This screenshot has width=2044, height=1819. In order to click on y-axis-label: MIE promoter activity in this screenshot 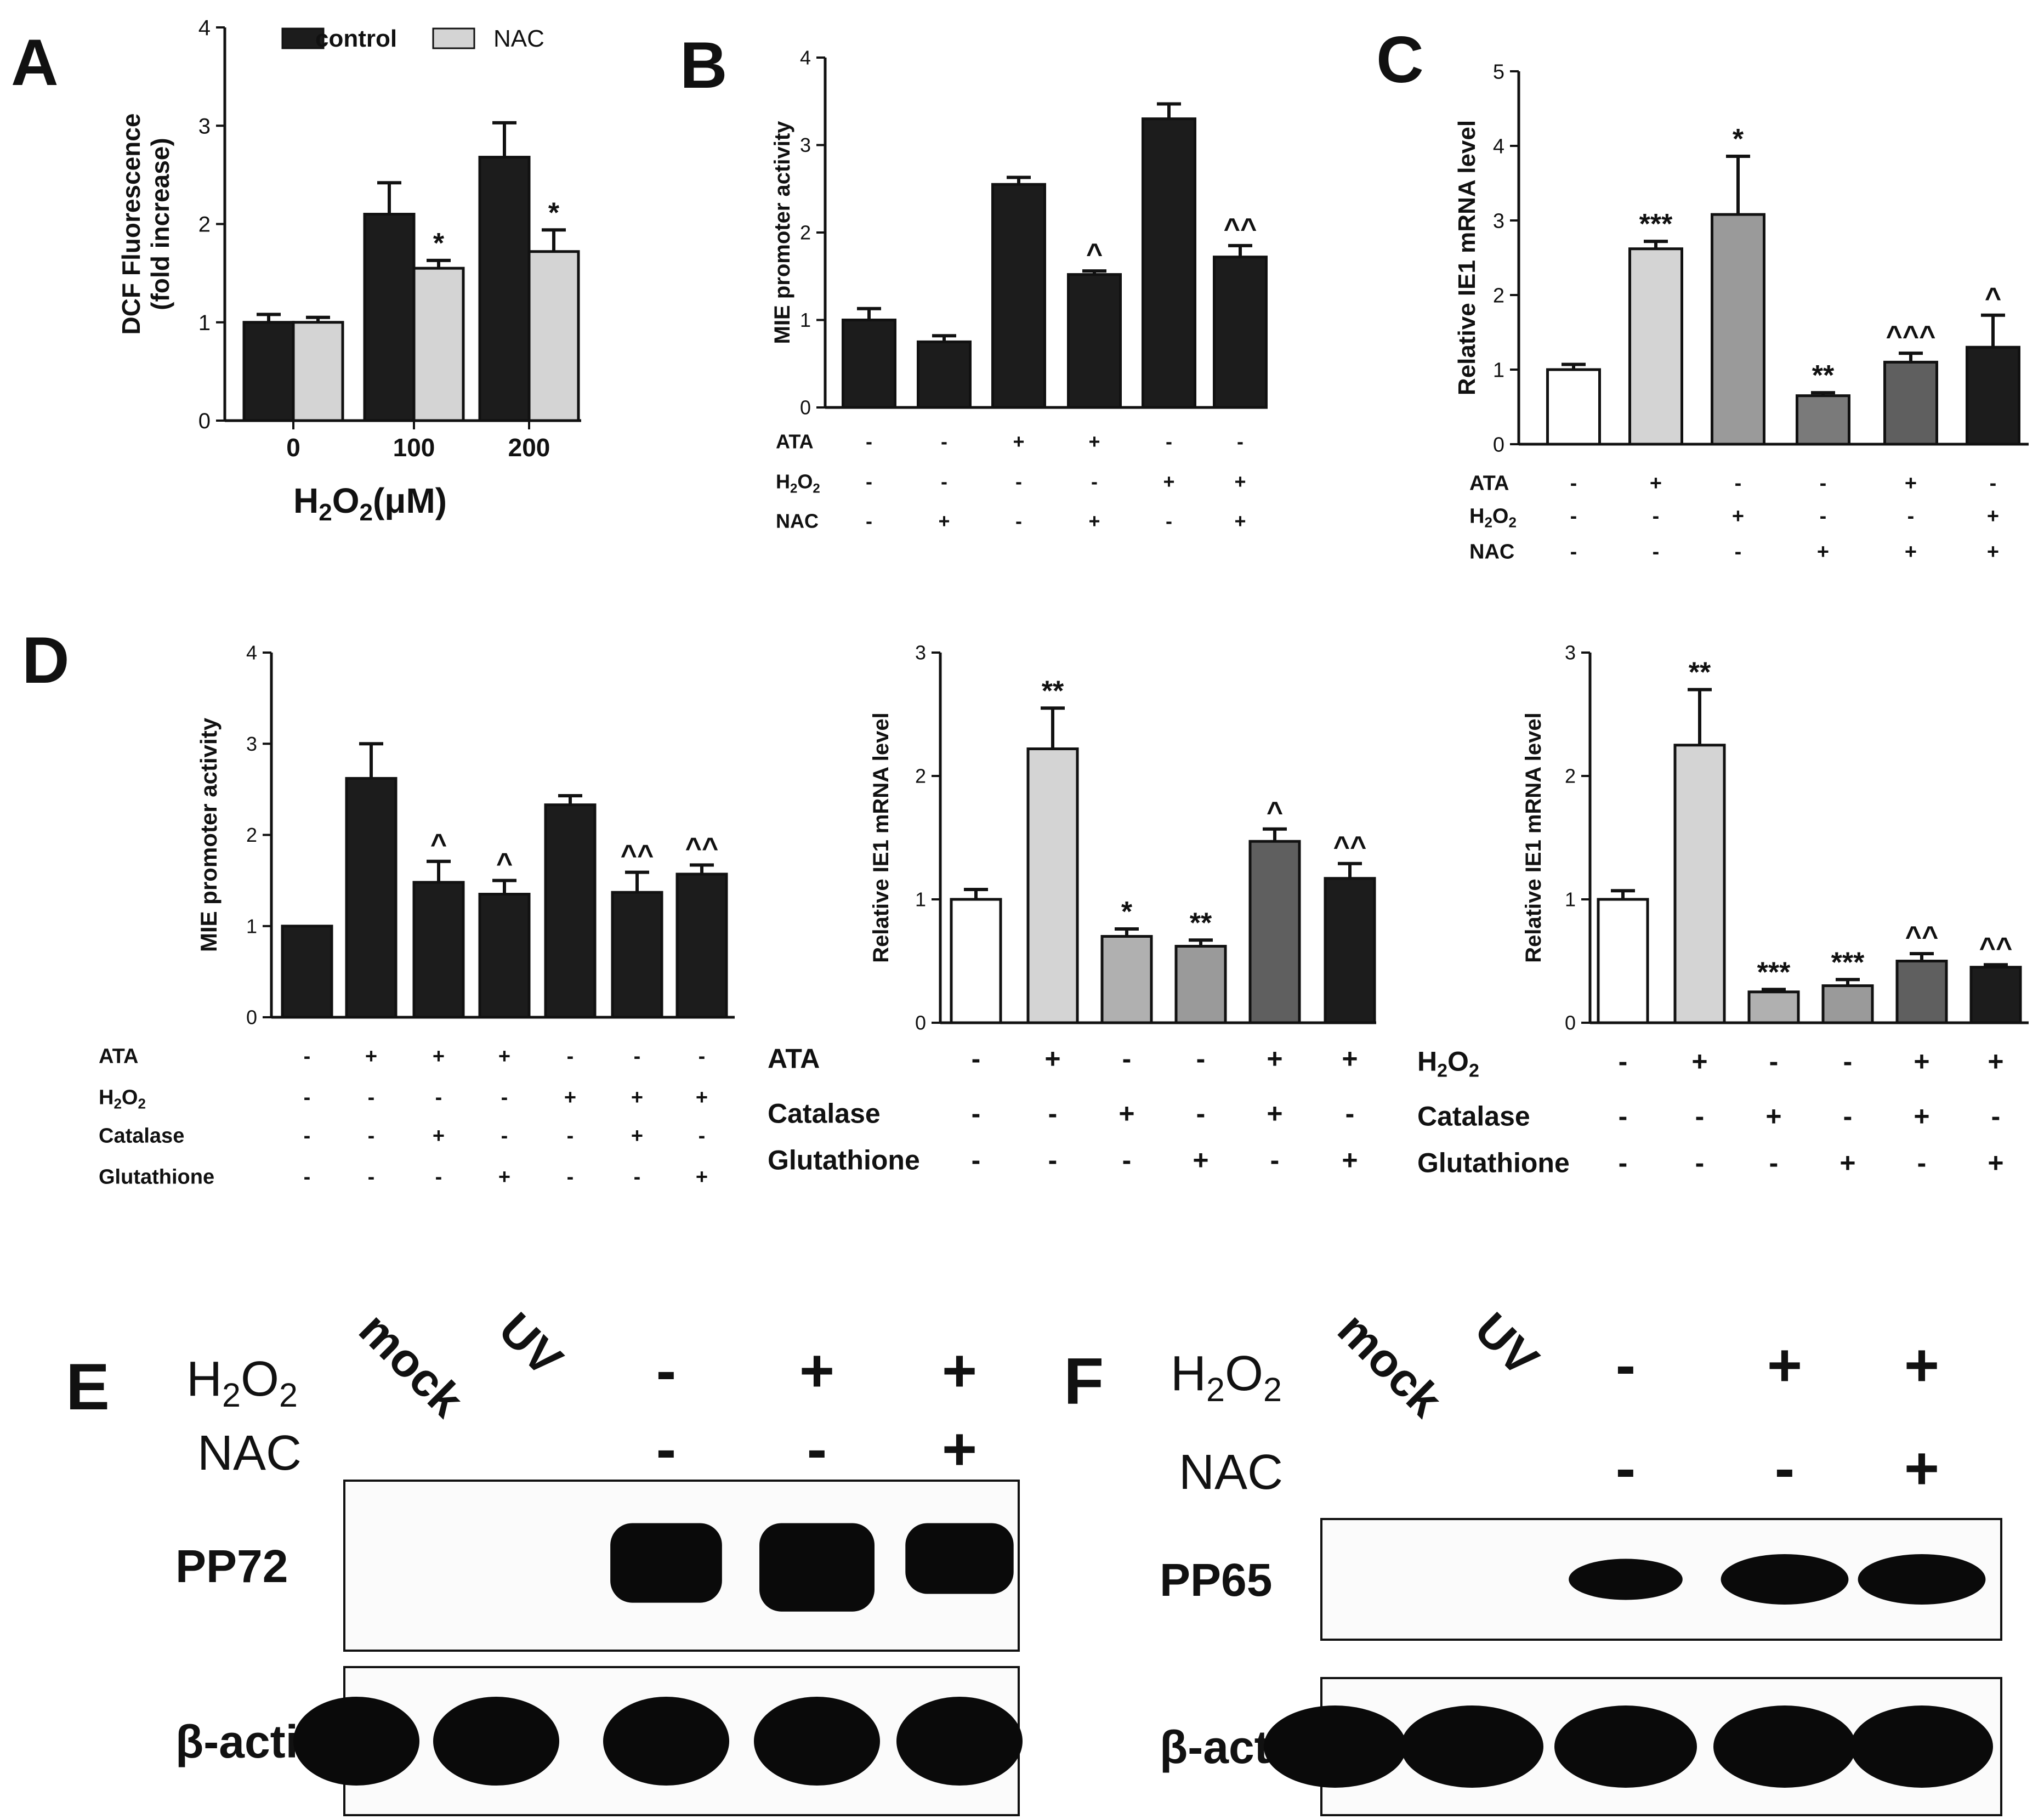, I will do `click(209, 834)`.